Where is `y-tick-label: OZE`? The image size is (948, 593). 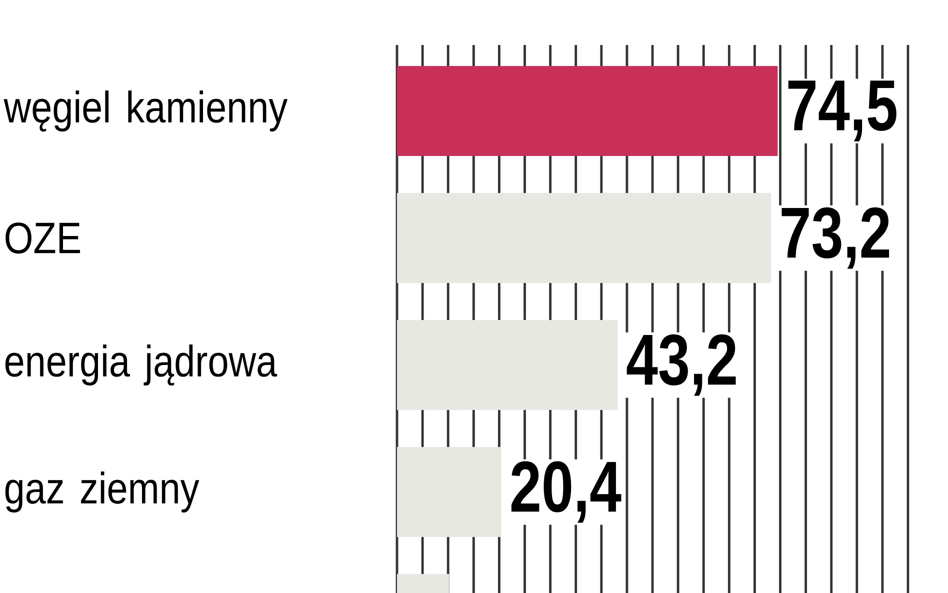
y-tick-label: OZE is located at coordinates (43, 238).